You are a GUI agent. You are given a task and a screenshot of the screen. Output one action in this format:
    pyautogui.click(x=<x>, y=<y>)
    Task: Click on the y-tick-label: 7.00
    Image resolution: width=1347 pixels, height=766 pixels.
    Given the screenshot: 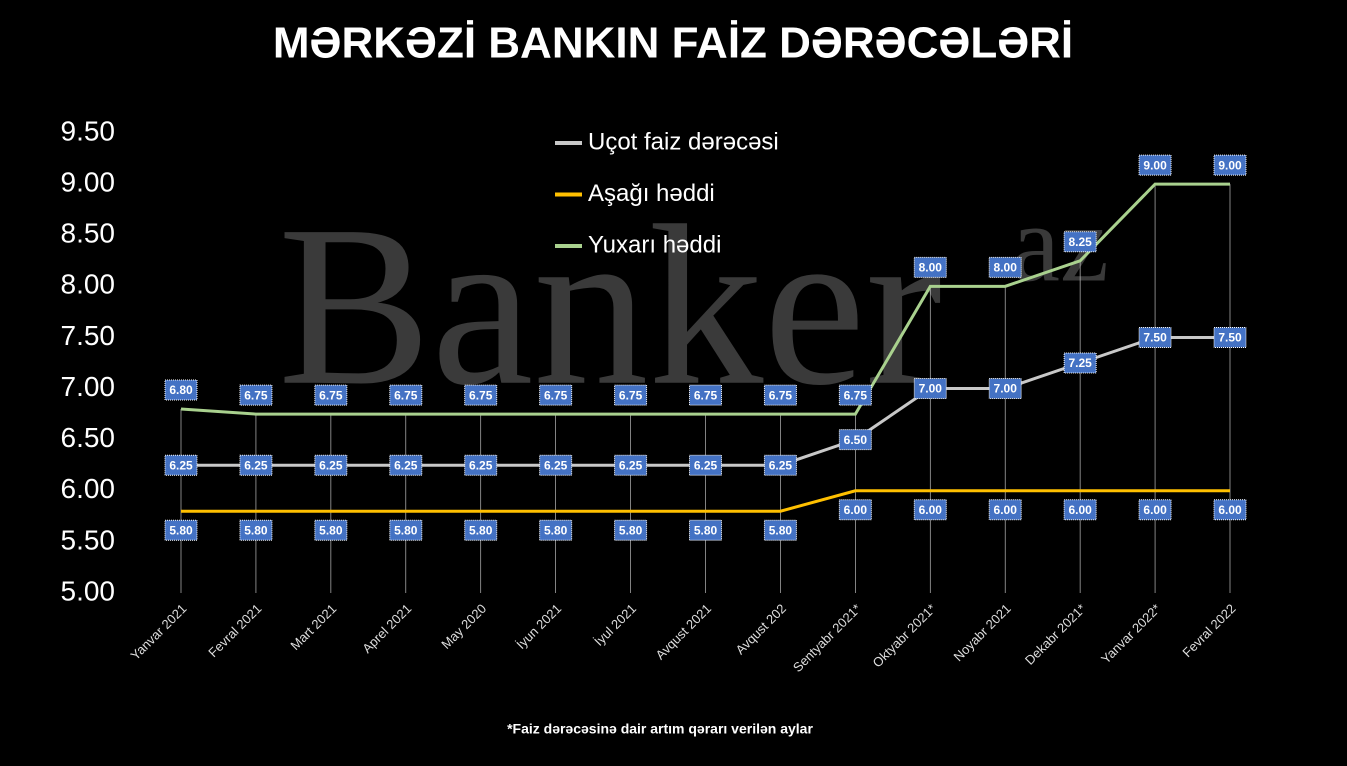 What is the action you would take?
    pyautogui.click(x=88, y=386)
    